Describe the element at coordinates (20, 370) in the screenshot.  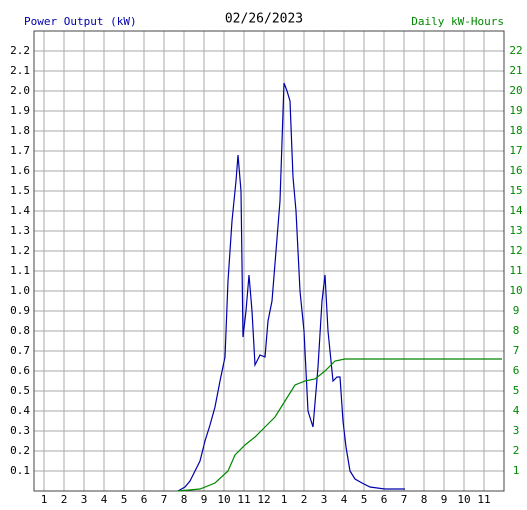
I see `y-tick-label: 0.6` at that location.